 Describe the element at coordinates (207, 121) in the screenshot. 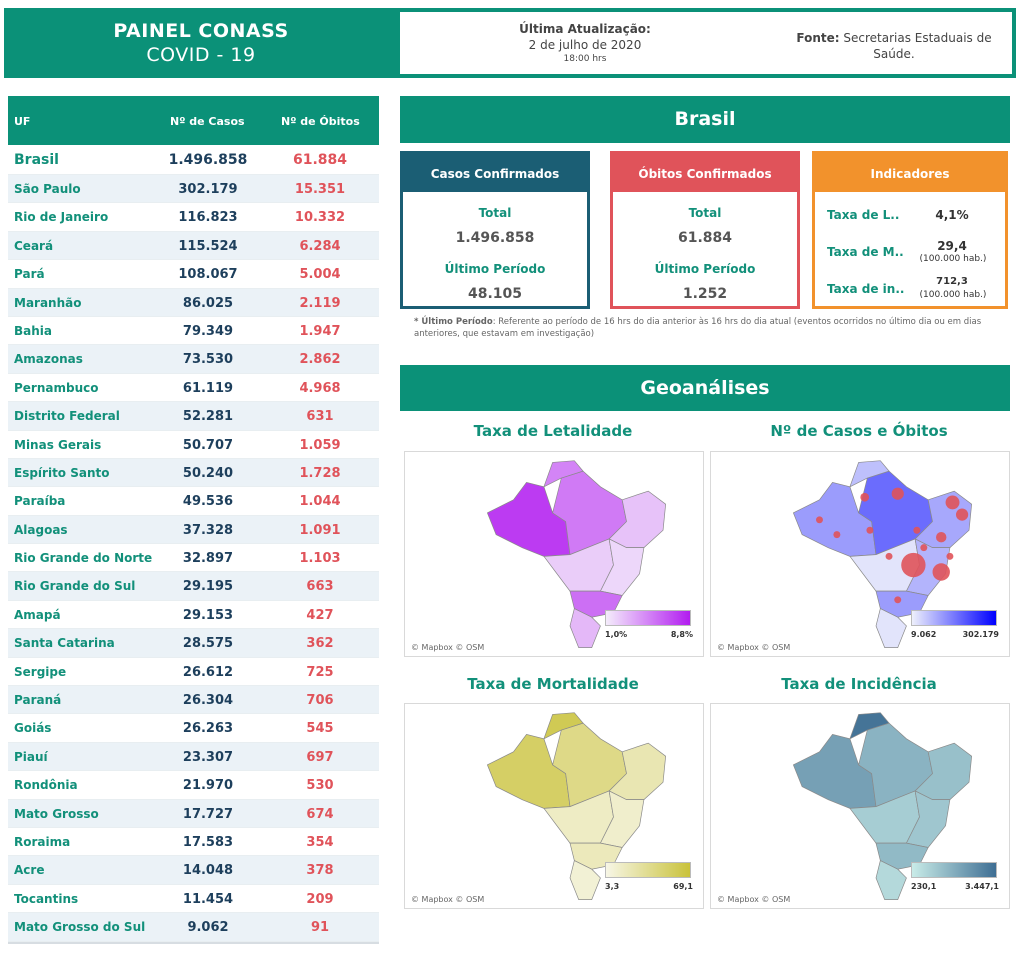

I see `header-cases: Nº de Casos` at that location.